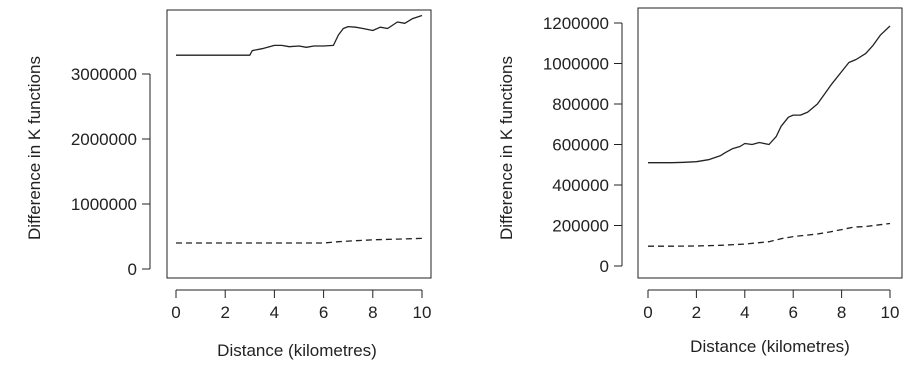  I want to click on y-tick-label: 1200000, so click(576, 23).